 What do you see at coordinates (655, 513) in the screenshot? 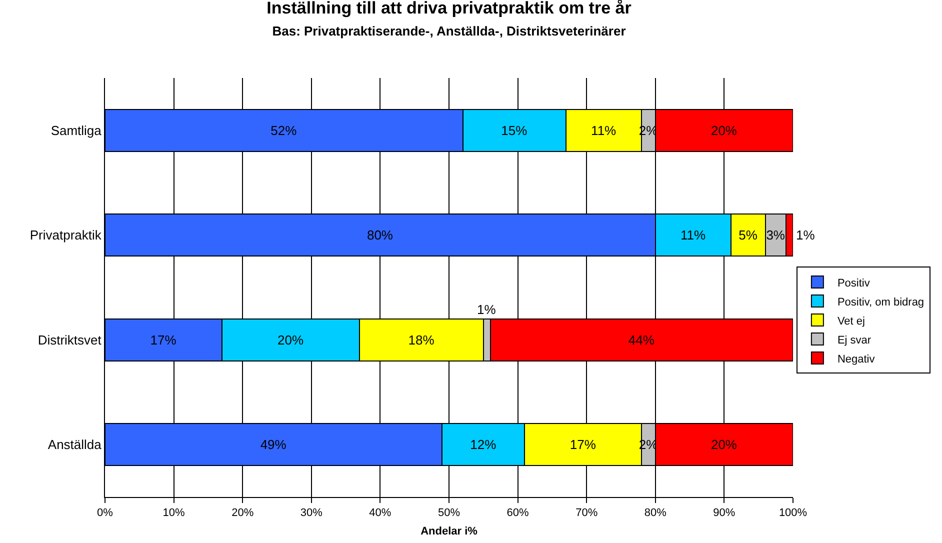
I see `x-tick-label: 80%` at bounding box center [655, 513].